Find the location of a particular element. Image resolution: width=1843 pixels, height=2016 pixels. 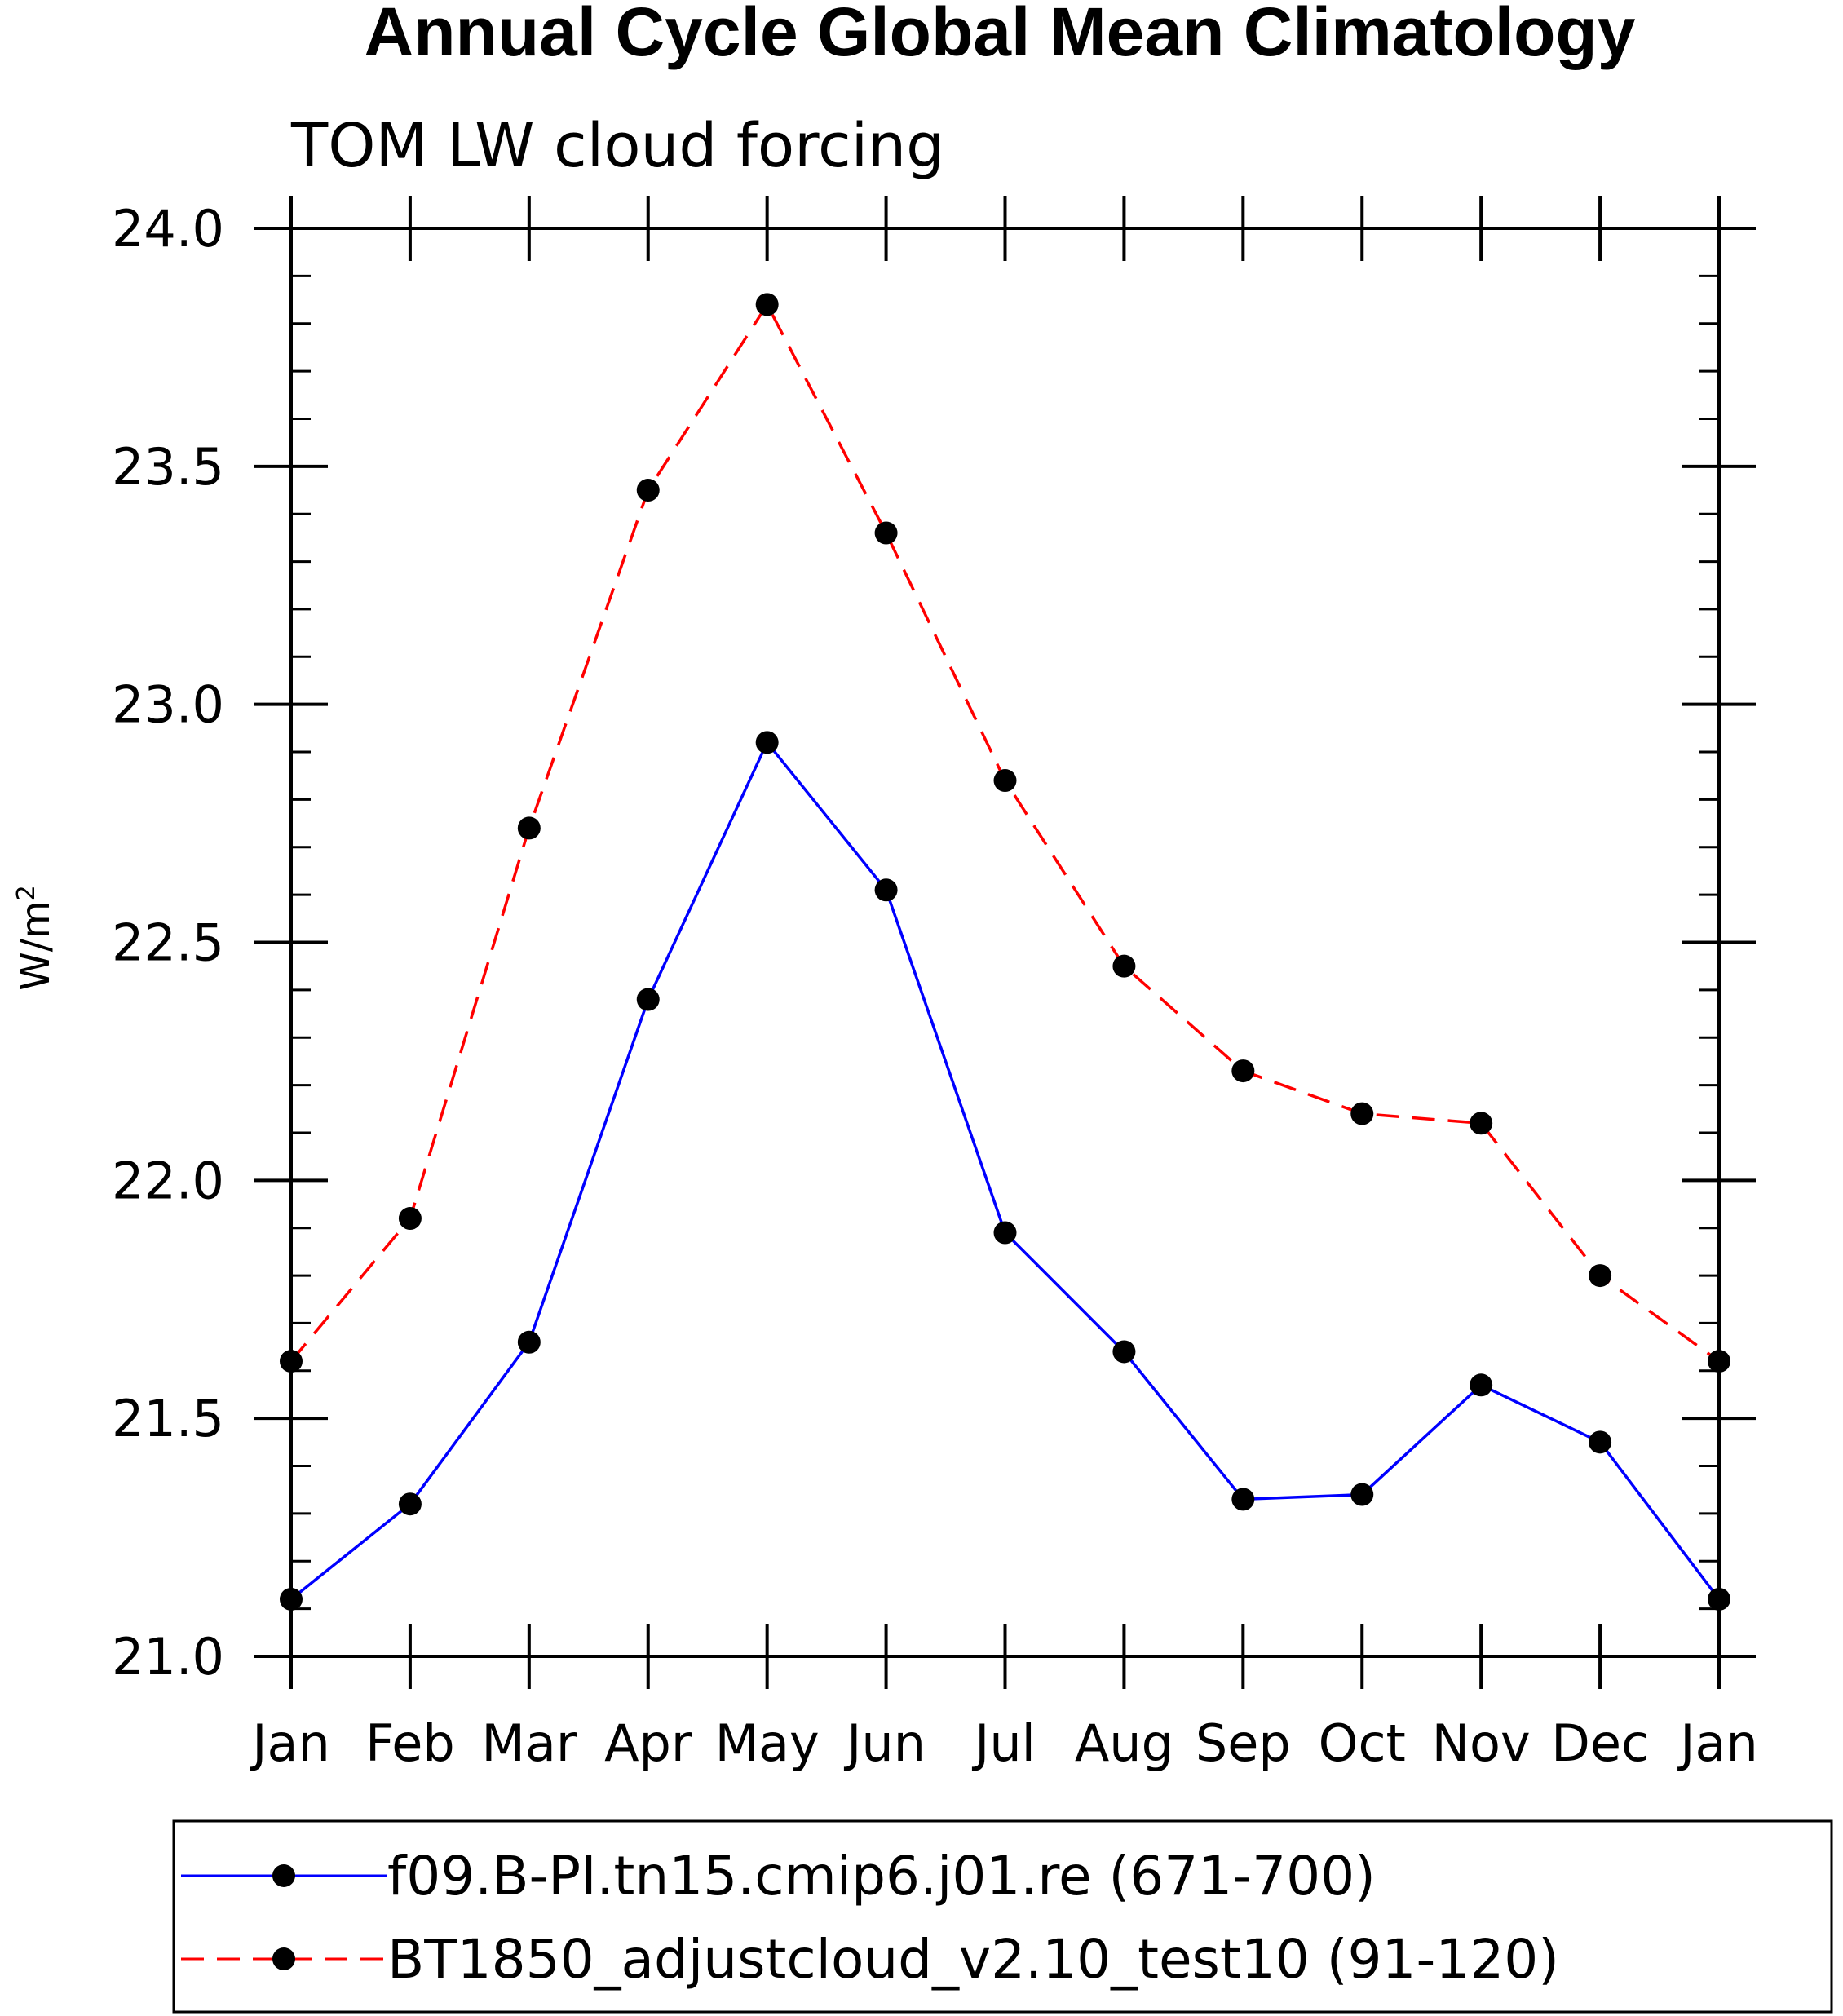

legend-label-series-1: f09.B-PI.tn15.cmip6.j01.re (671-700) is located at coordinates (881, 1877).